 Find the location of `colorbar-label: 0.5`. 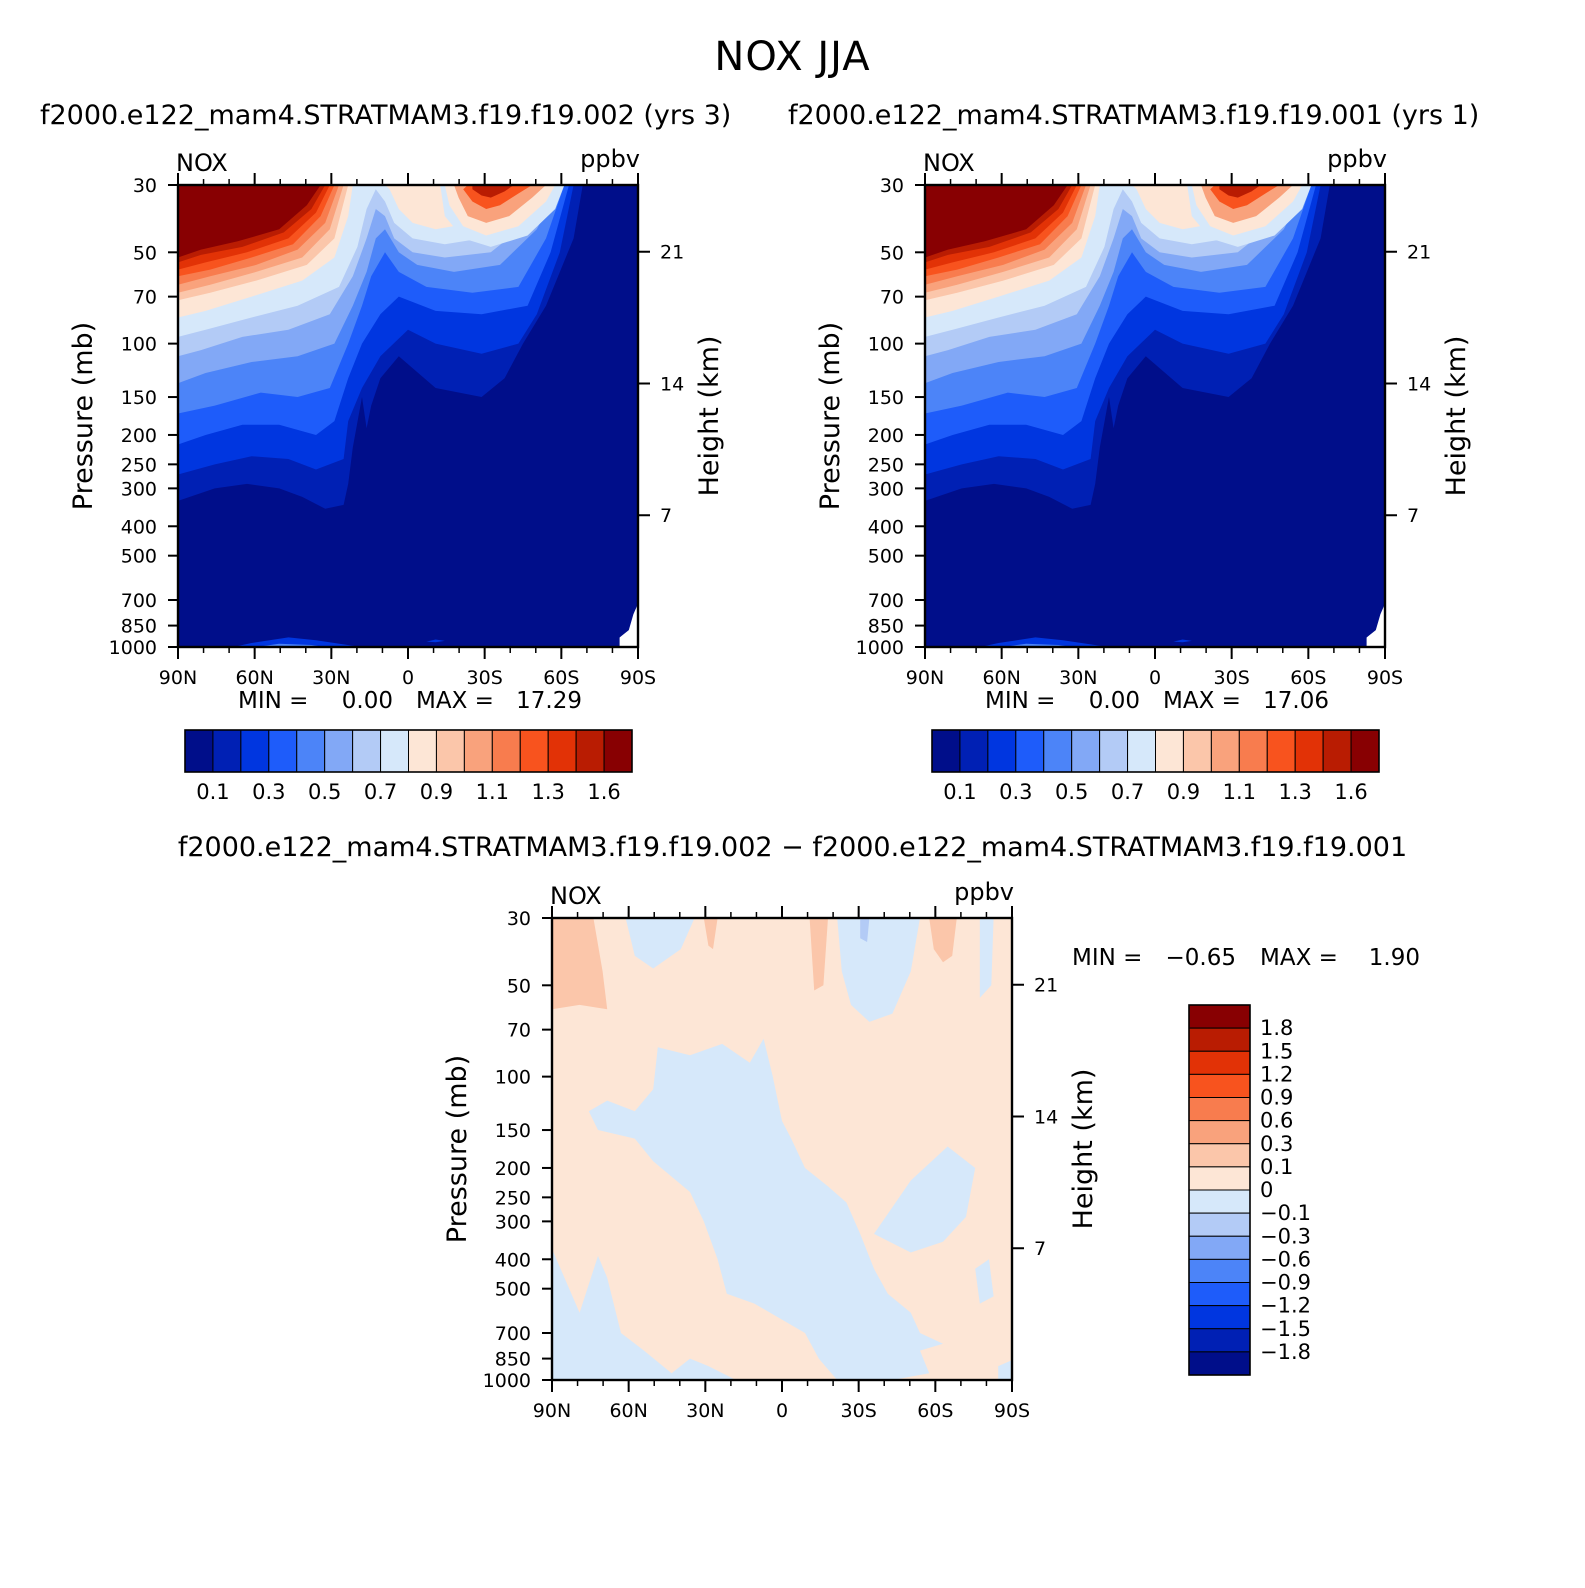

colorbar-label: 0.5 is located at coordinates (324, 792).